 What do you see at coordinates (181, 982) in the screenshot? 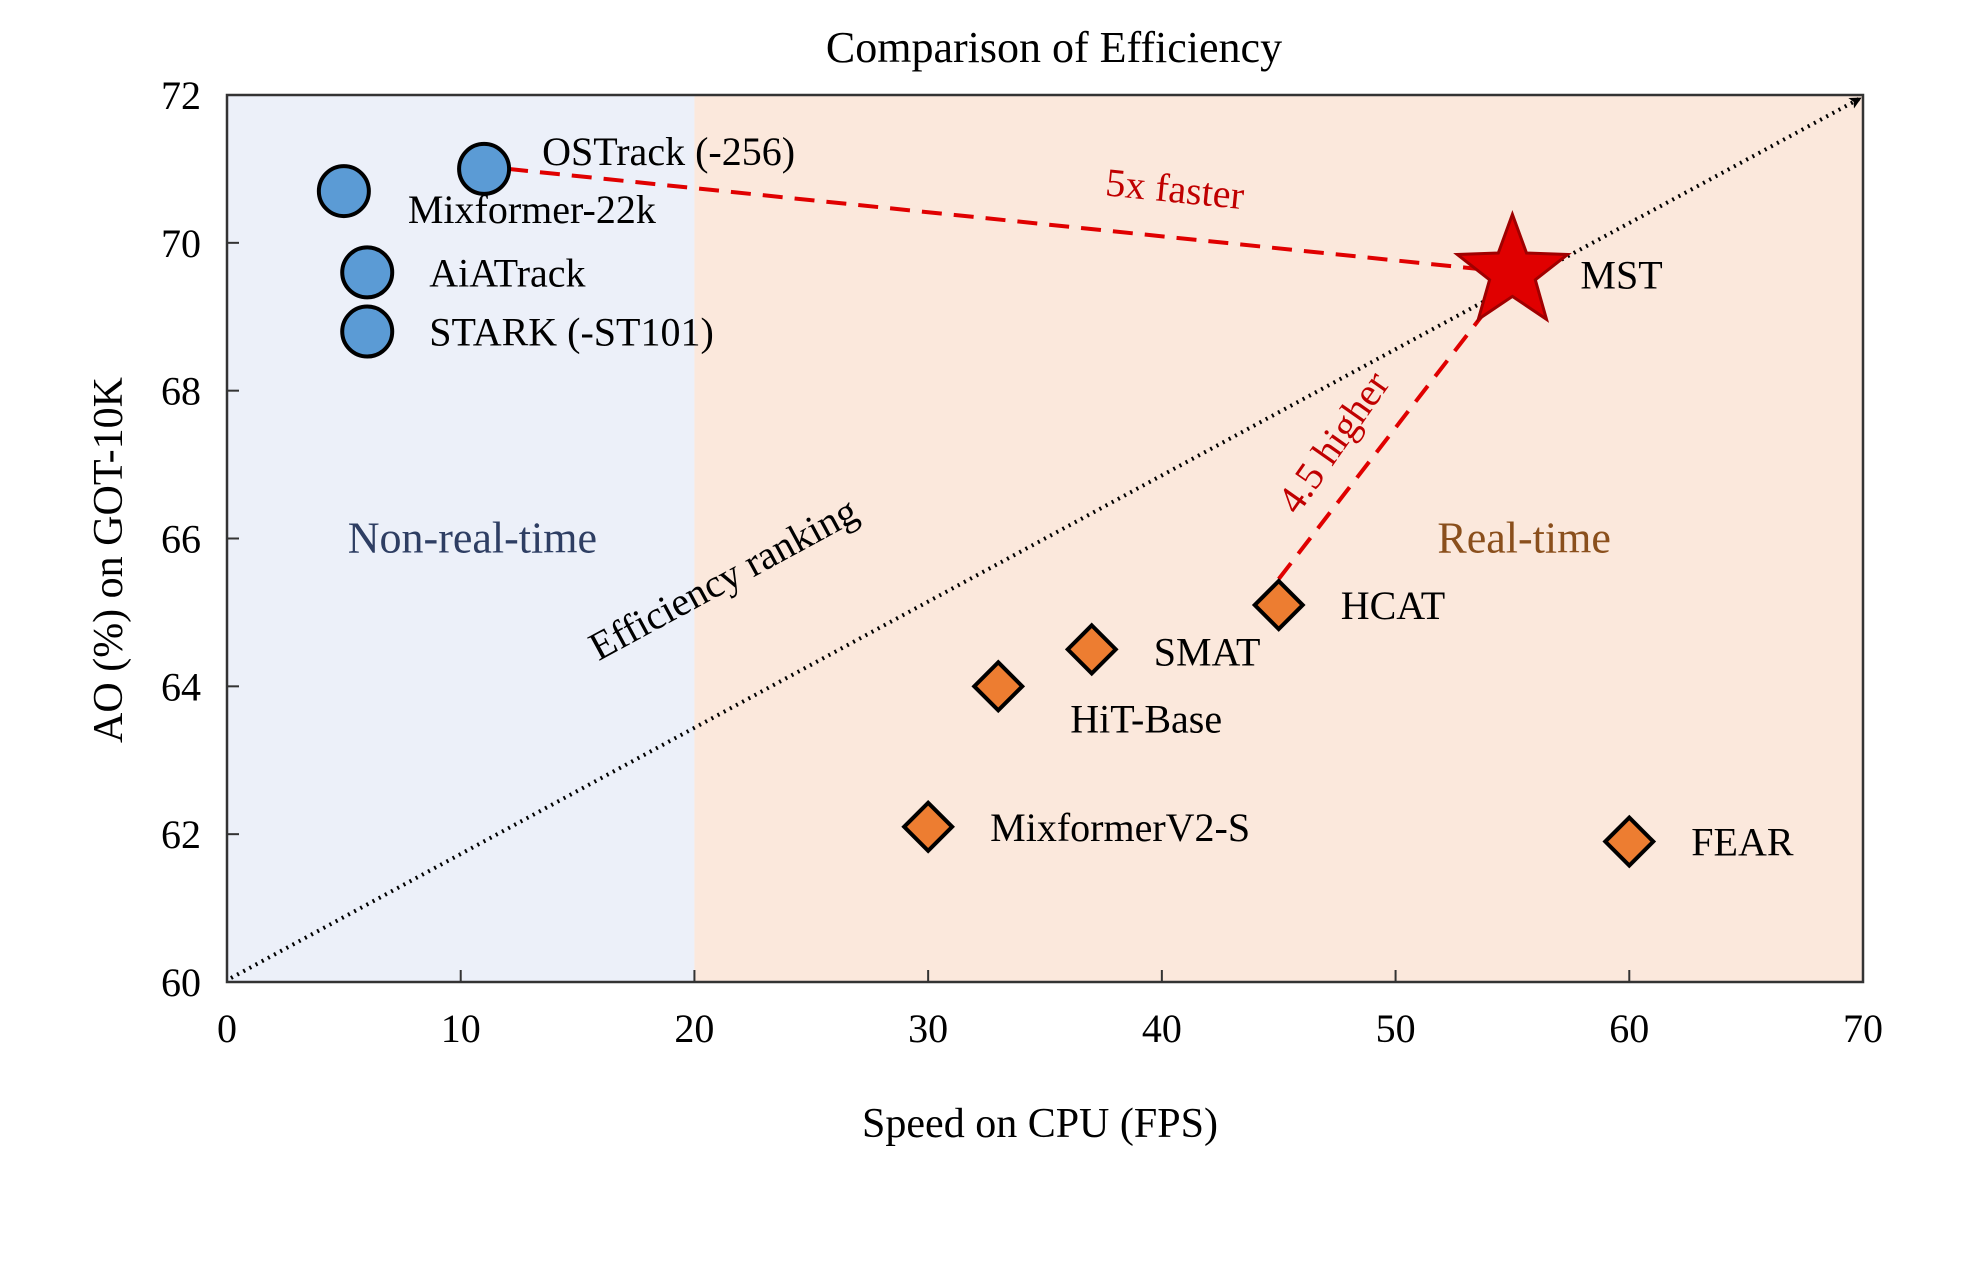
I see `y-tick-label: 60` at bounding box center [181, 982].